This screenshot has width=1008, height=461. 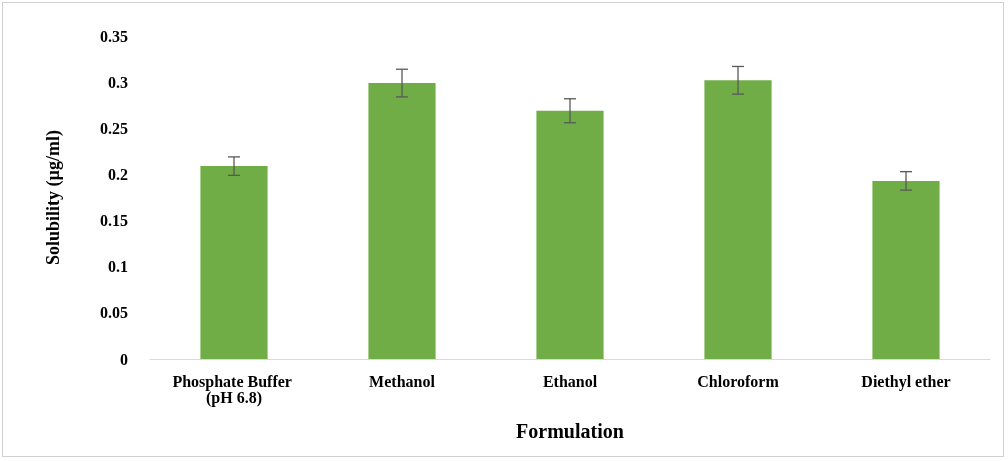 What do you see at coordinates (118, 267) in the screenshot?
I see `y-tick-label: 0.1` at bounding box center [118, 267].